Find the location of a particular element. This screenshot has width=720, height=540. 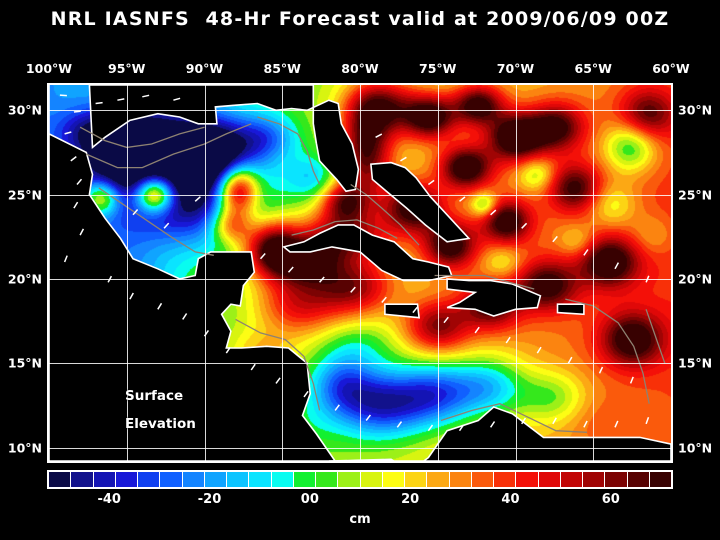

coastline-bahama-bank is located at coordinates (420, 202).